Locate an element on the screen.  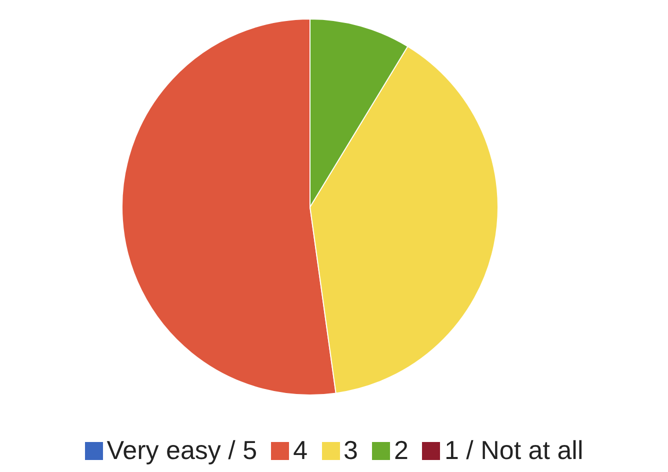
legend-label: Very easy / 5 is located at coordinates (182, 450).